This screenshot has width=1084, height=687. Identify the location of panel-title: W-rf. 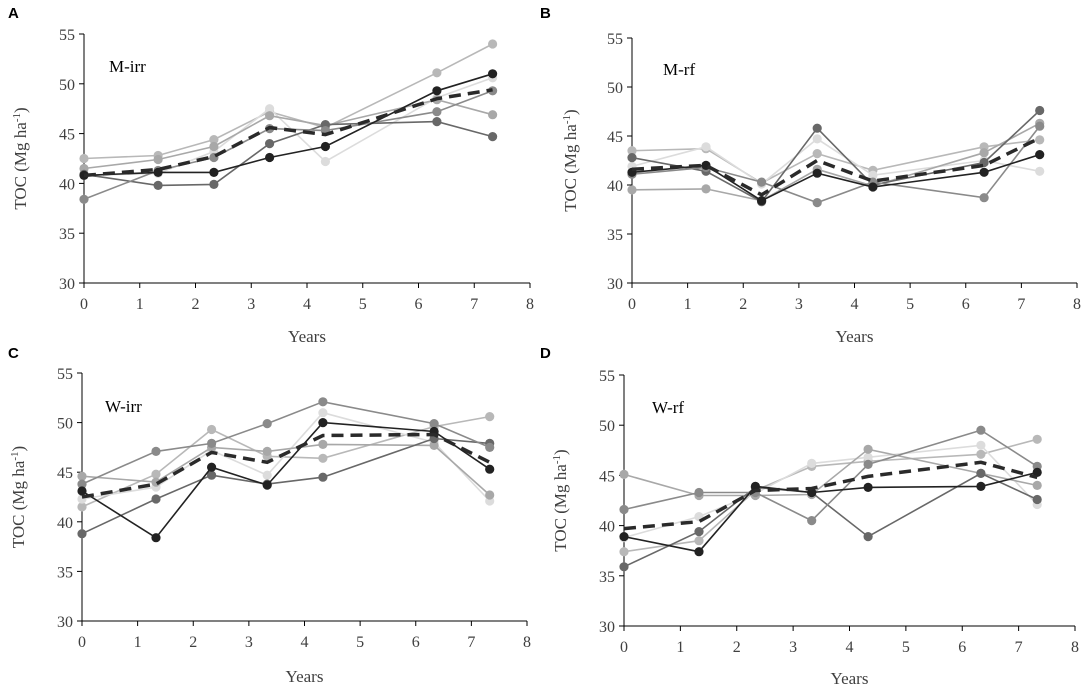
(668, 407).